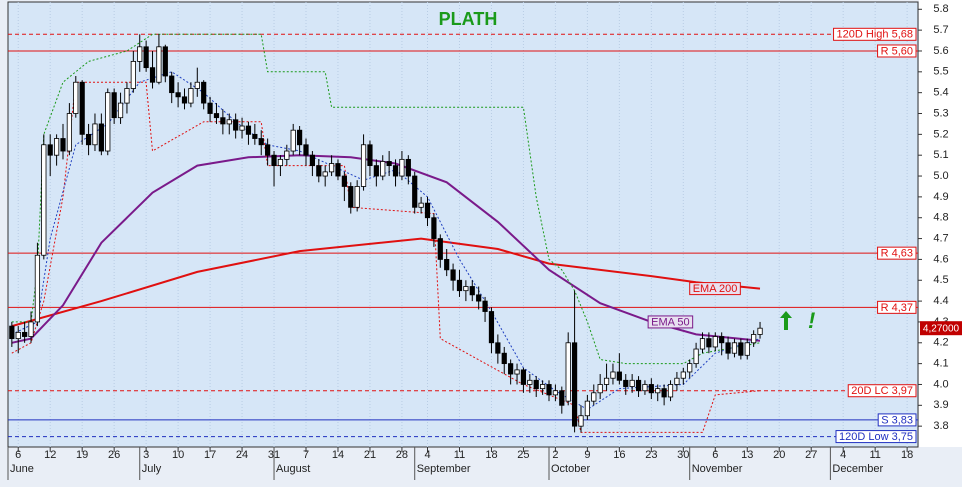  Describe the element at coordinates (683, 455) in the screenshot. I see `x-tick-label: 30` at that location.